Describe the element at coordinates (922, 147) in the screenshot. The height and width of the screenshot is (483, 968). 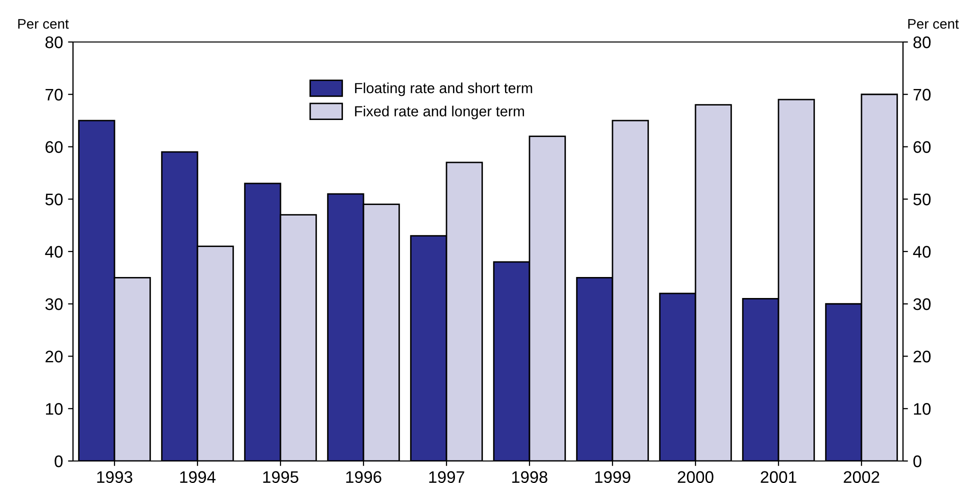
I see `y2-tick-label: 60` at that location.